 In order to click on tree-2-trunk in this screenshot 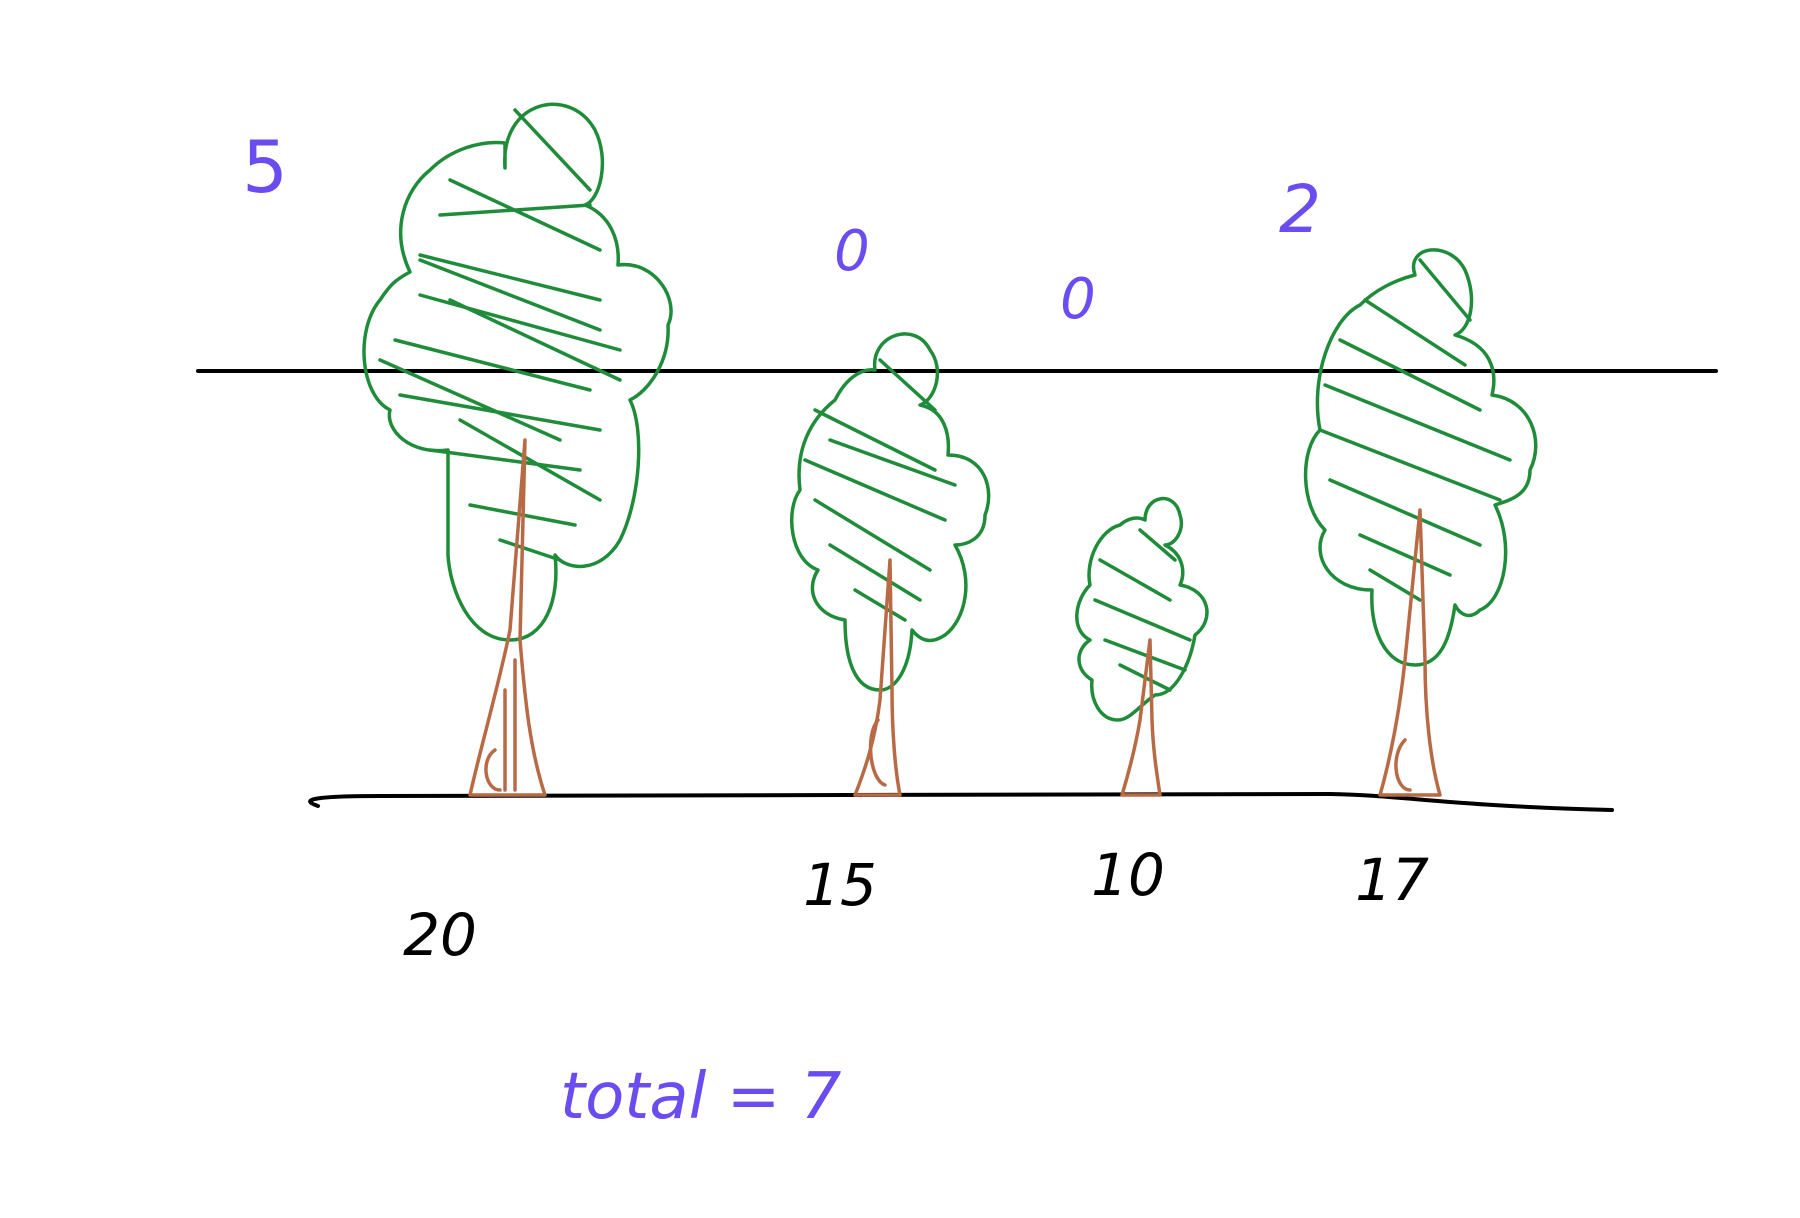, I will do `click(877, 677)`.